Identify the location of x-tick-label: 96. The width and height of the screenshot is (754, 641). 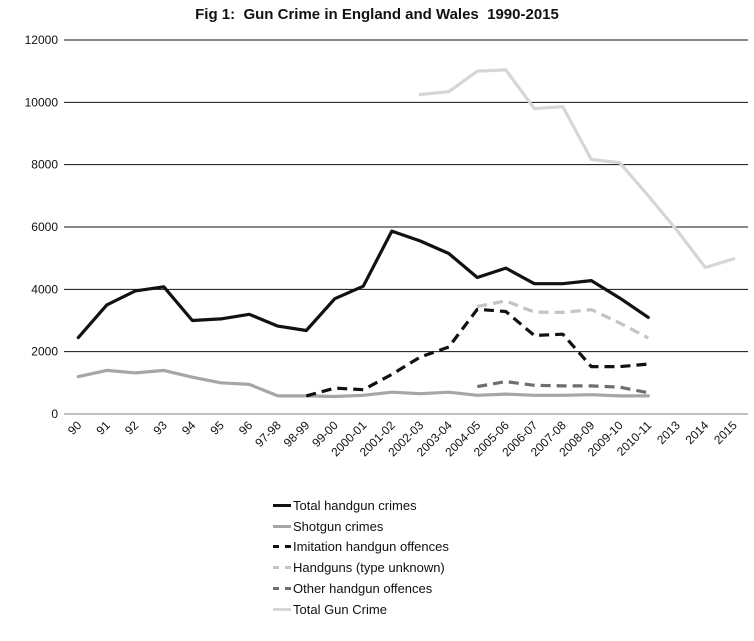
(246, 428).